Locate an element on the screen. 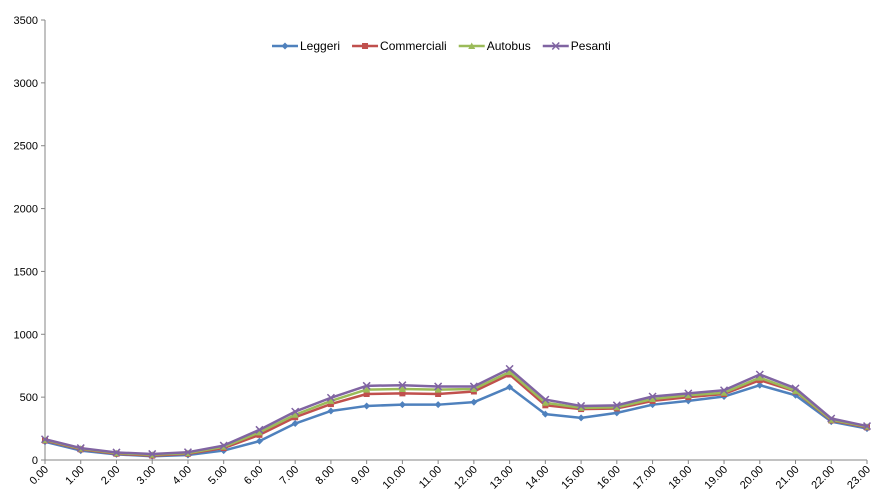 The height and width of the screenshot is (496, 872). legend-item-pesanti: Pesanti is located at coordinates (576, 46).